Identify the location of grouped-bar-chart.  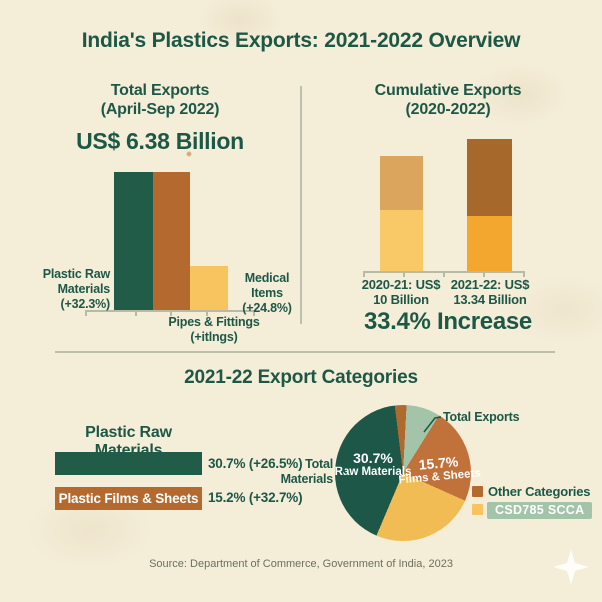
(170, 241).